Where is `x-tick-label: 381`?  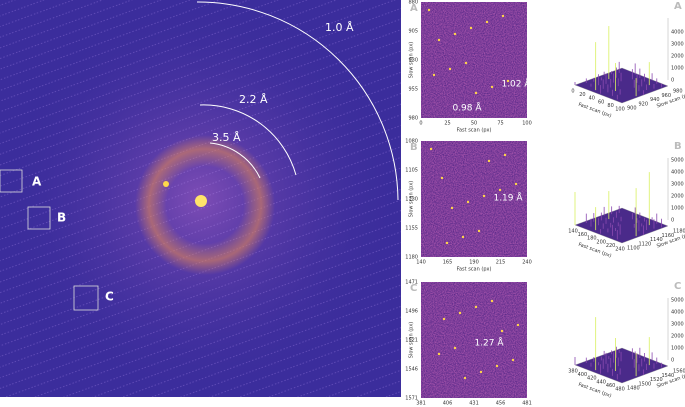
x-tick-label: 381 is located at coordinates (421, 404).